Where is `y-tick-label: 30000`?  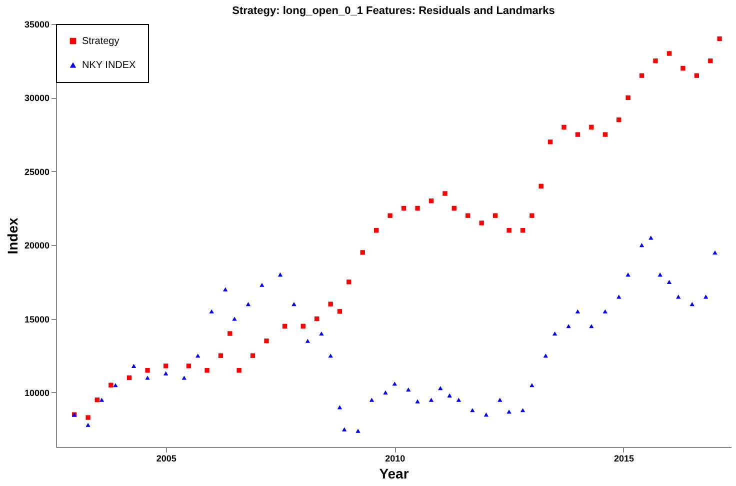 y-tick-label: 30000 is located at coordinates (37, 98).